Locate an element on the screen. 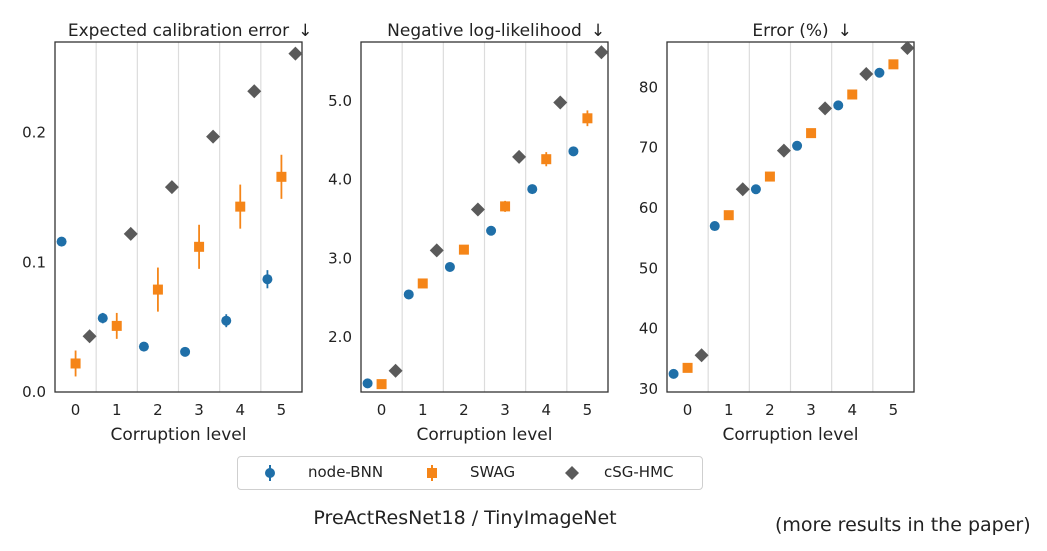 The width and height of the screenshot is (1047, 551). legend-label: cSG-HMC is located at coordinates (639, 472).